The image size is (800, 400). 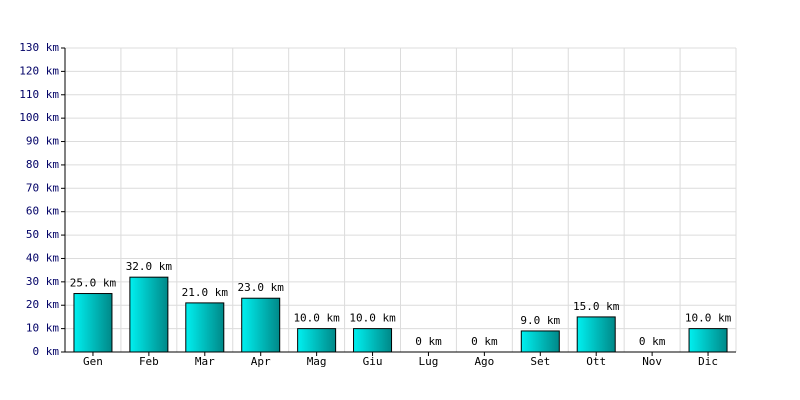 I want to click on x-tick-label: Lug, so click(x=429, y=361).